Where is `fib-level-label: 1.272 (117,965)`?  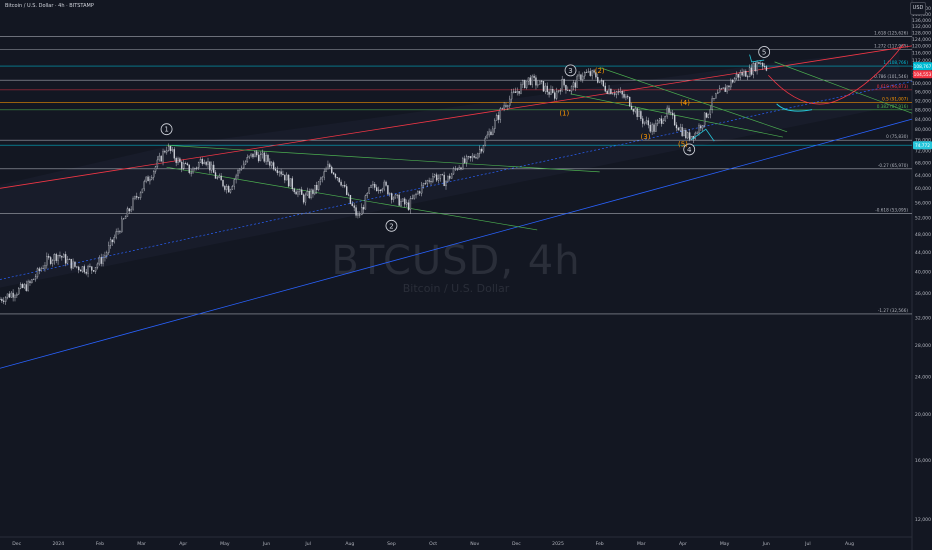
fib-level-label: 1.272 (117,965) is located at coordinates (891, 45).